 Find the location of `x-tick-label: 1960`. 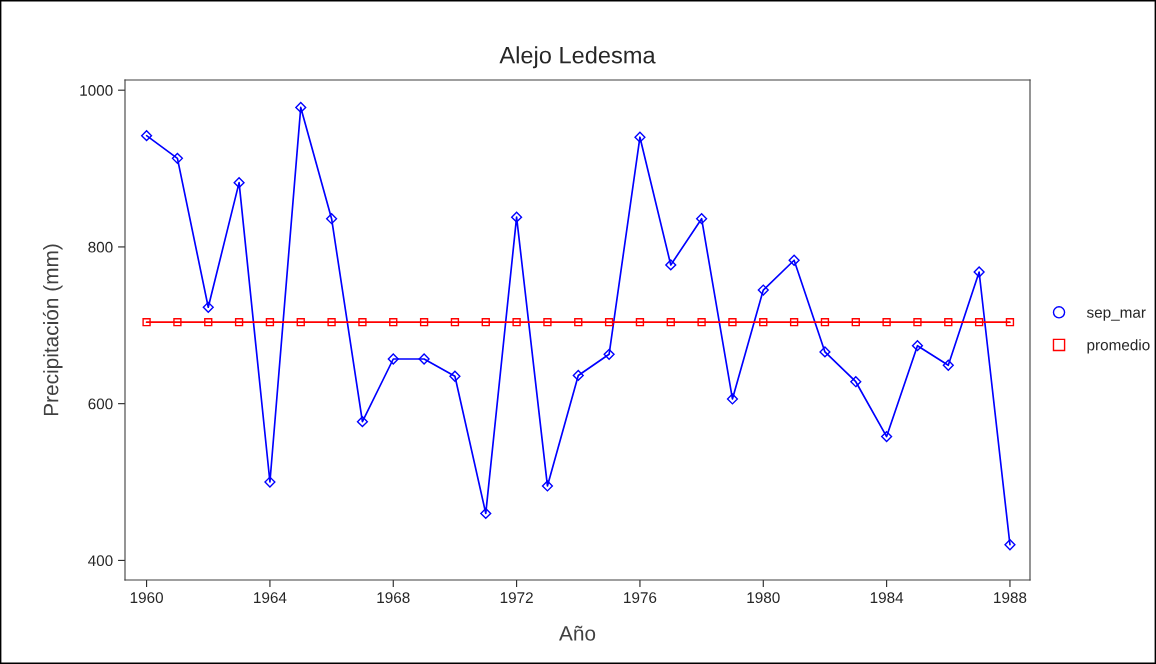

x-tick-label: 1960 is located at coordinates (146, 598).